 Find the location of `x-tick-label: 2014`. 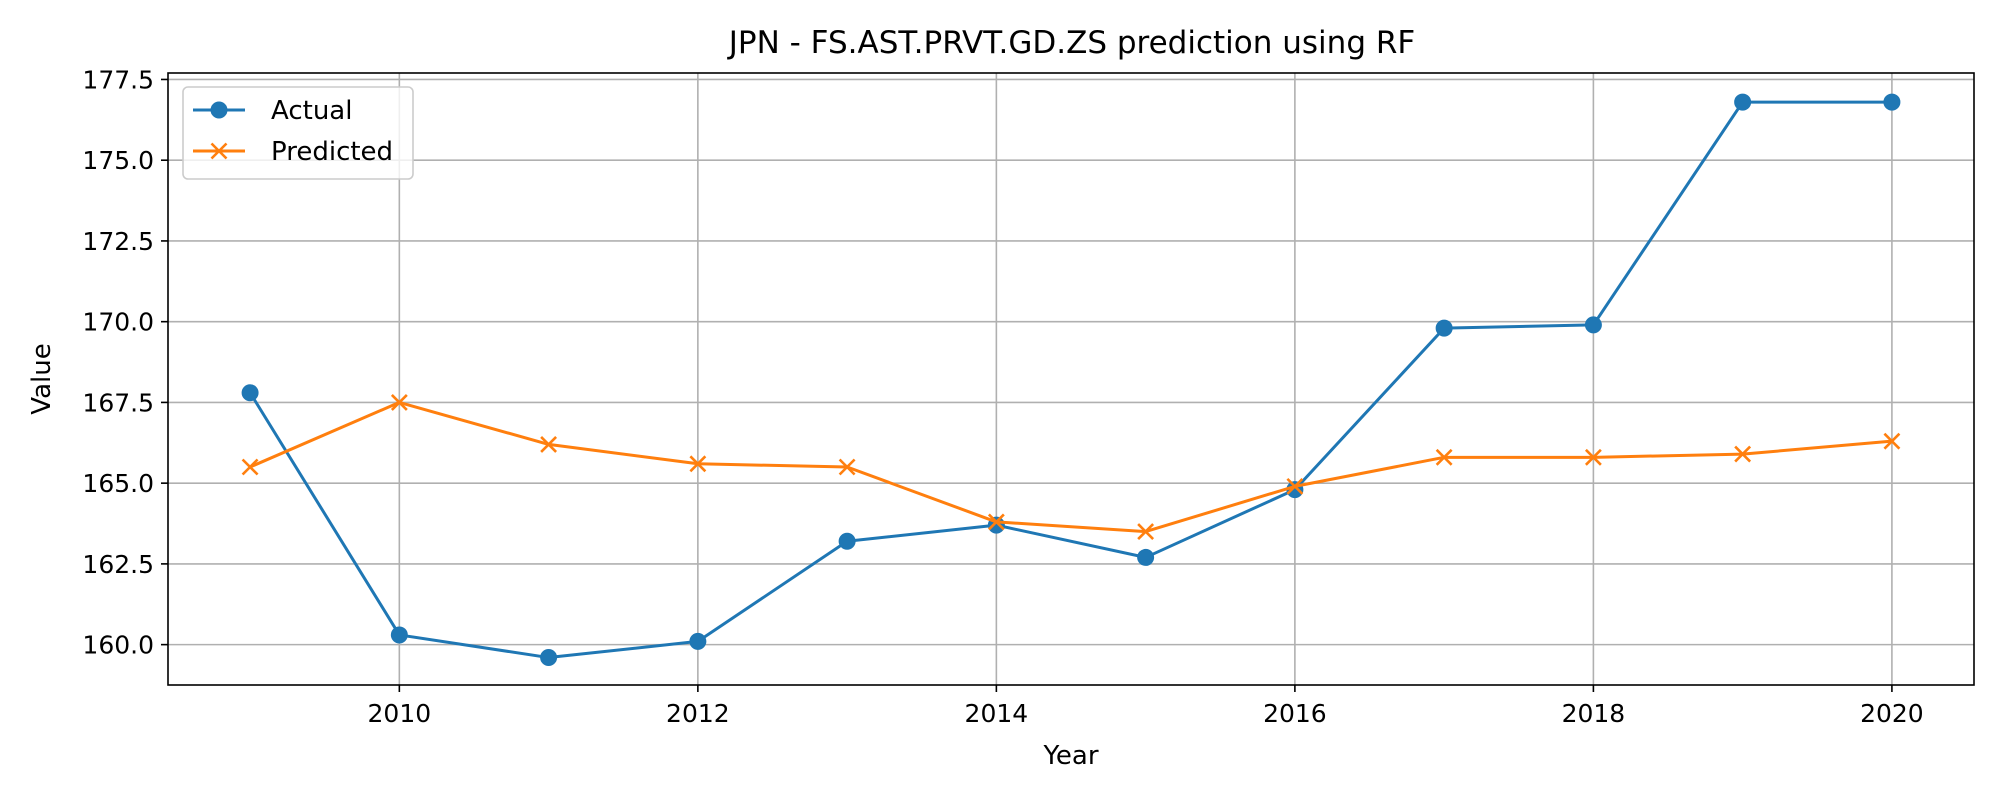

x-tick-label: 2014 is located at coordinates (997, 713).